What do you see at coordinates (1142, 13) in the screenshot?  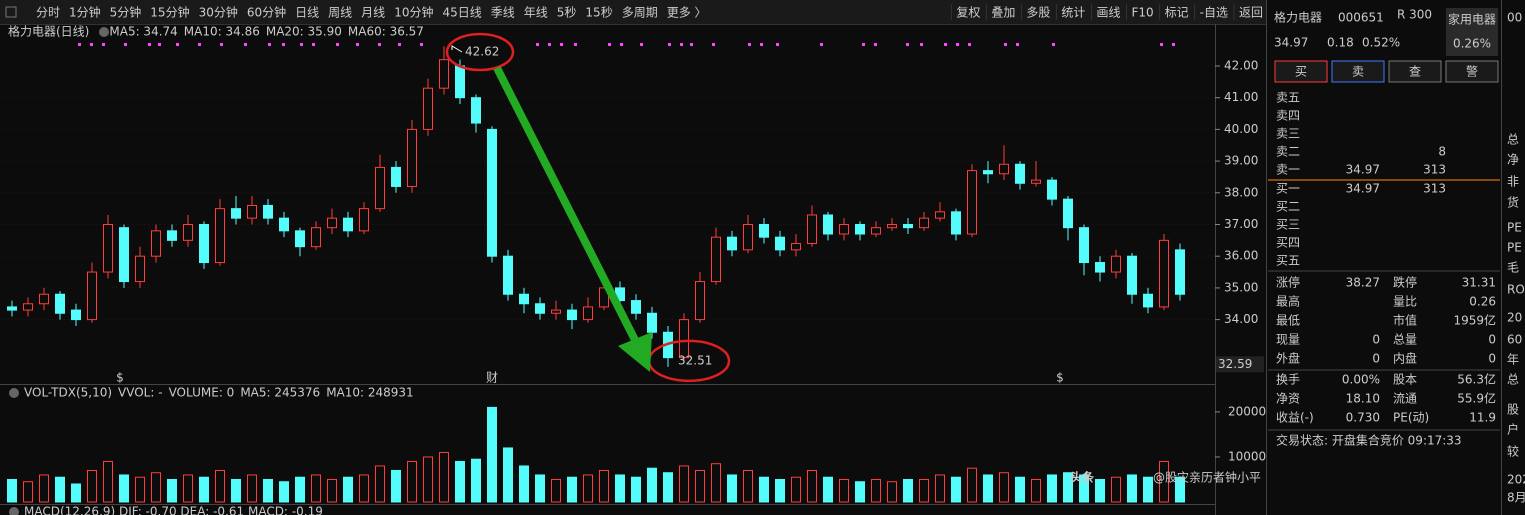 I see `tool-button: F10` at bounding box center [1142, 13].